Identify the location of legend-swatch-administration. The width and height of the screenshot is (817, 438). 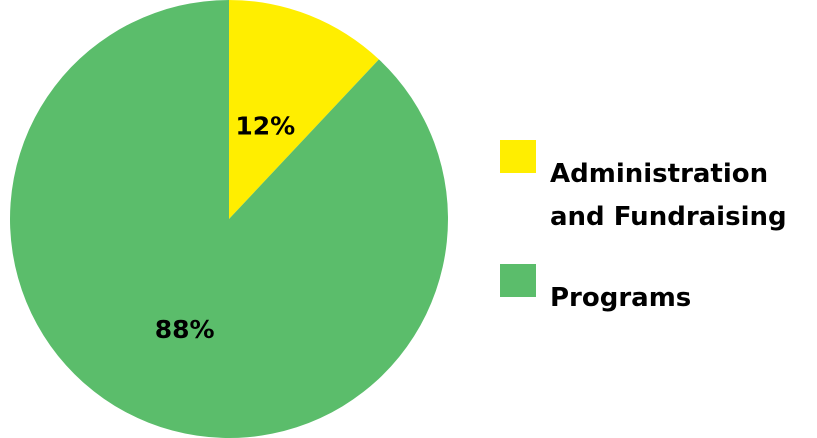
(518, 156).